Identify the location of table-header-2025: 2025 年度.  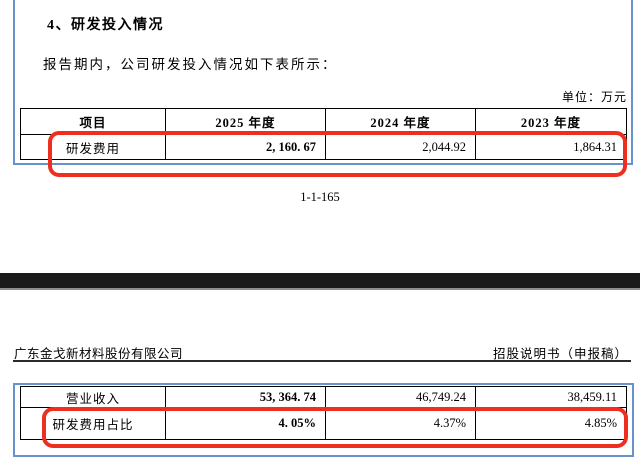
(246, 122).